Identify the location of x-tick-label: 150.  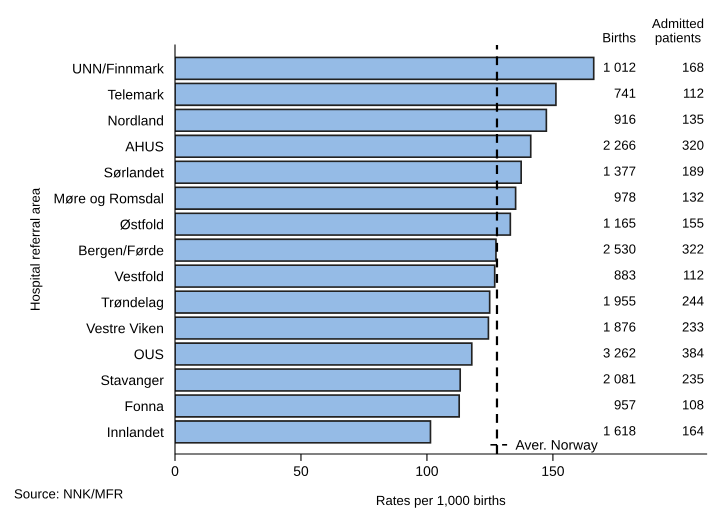
(553, 471).